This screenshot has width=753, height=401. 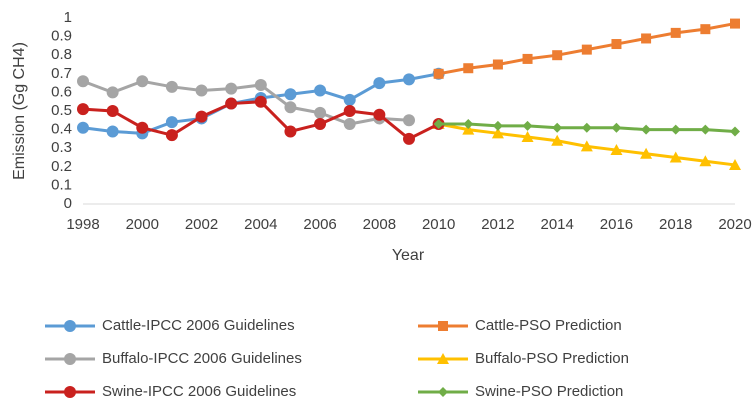 I want to click on x-tick-label: 2012, so click(x=497, y=224).